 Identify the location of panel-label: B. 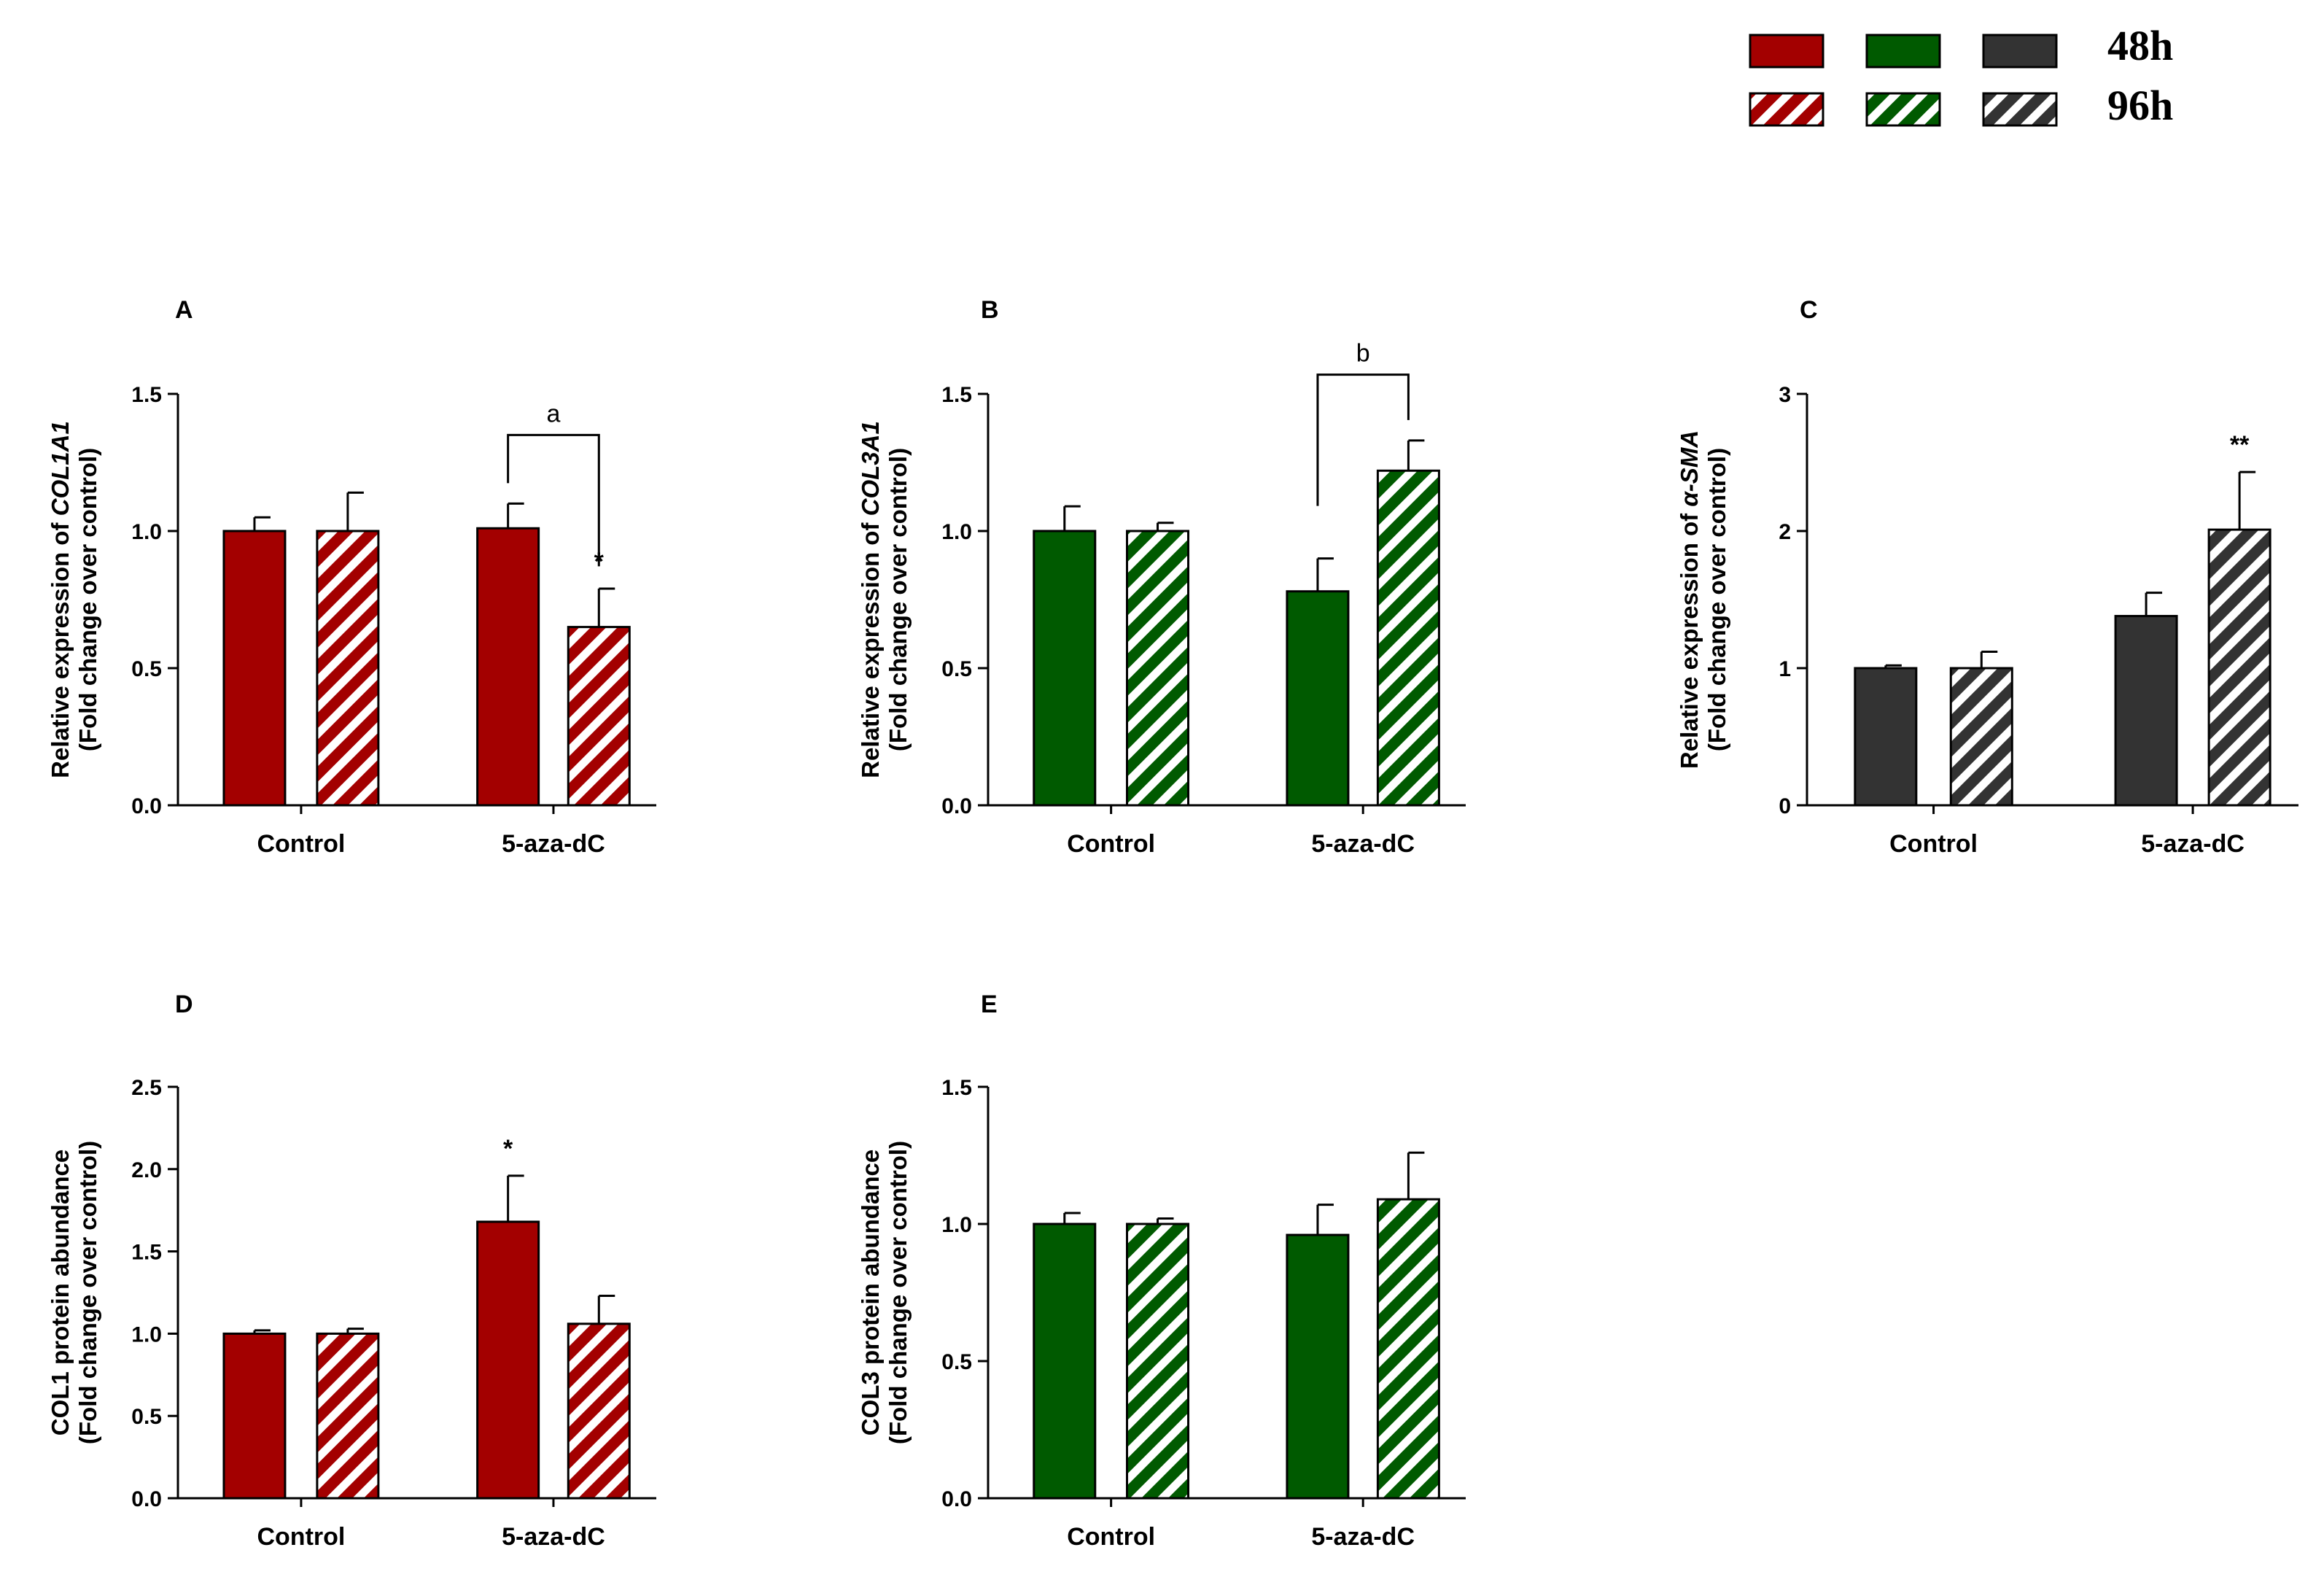
(990, 310).